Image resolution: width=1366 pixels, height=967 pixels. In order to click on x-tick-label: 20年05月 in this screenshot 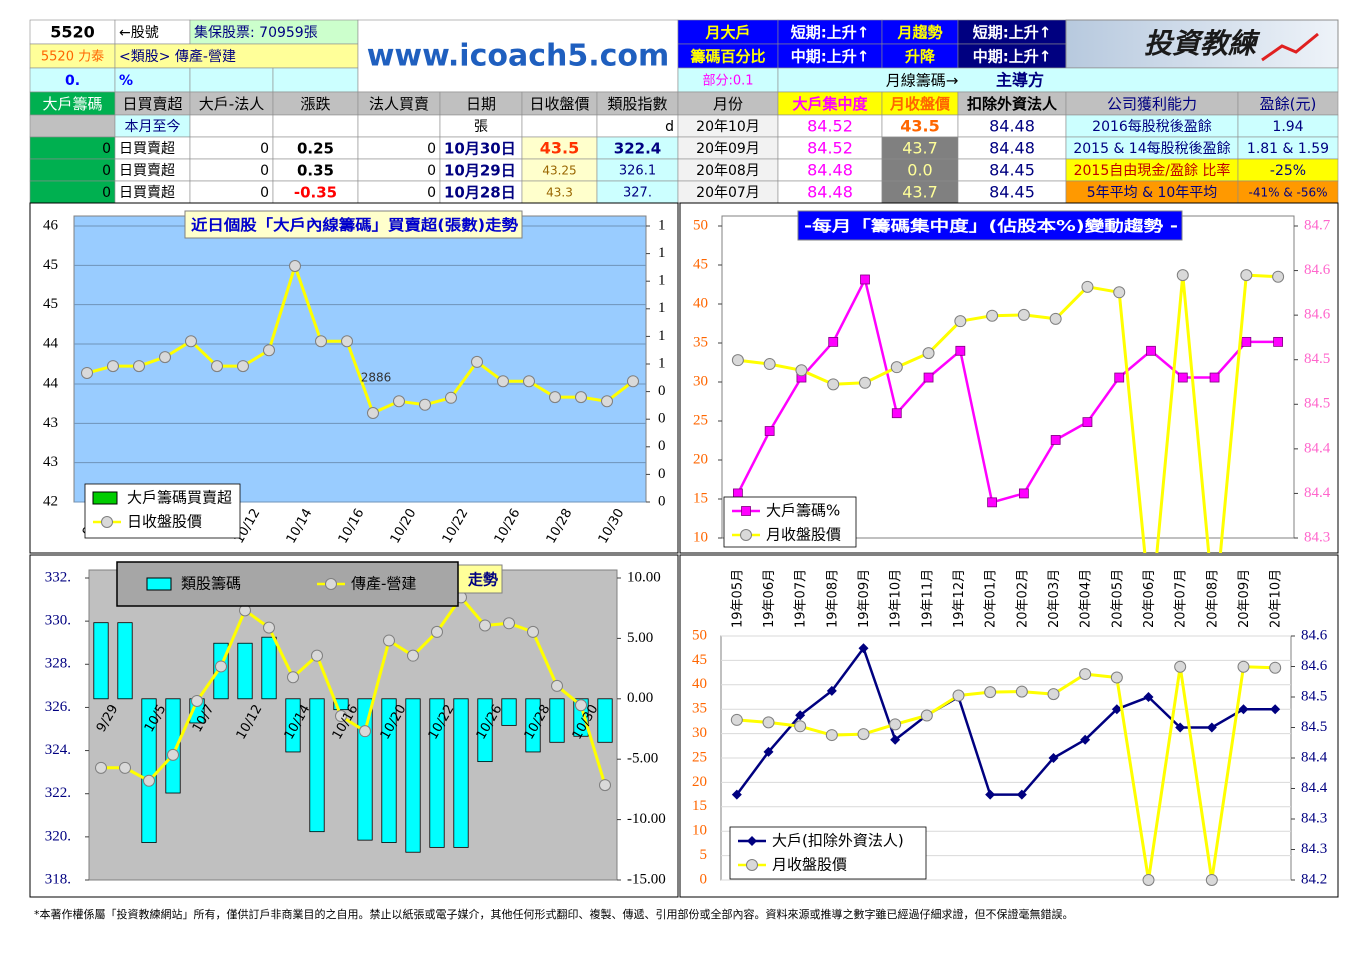, I will do `click(1117, 598)`.